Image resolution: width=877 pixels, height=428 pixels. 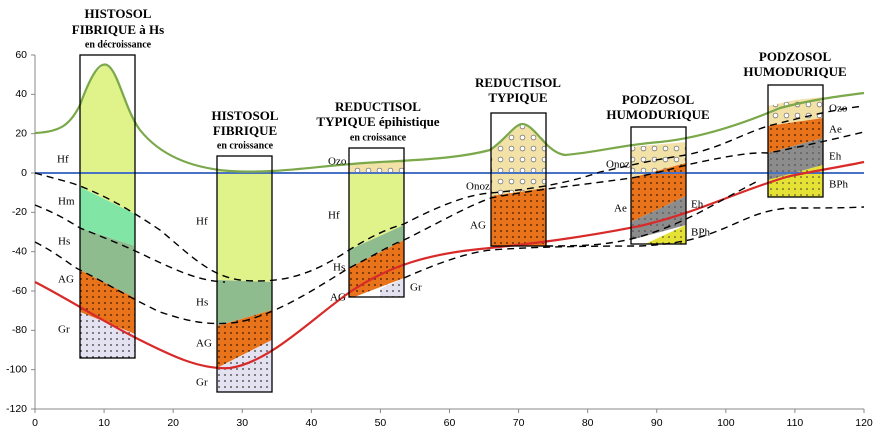 I want to click on x-tick-label: 30, so click(x=242, y=422).